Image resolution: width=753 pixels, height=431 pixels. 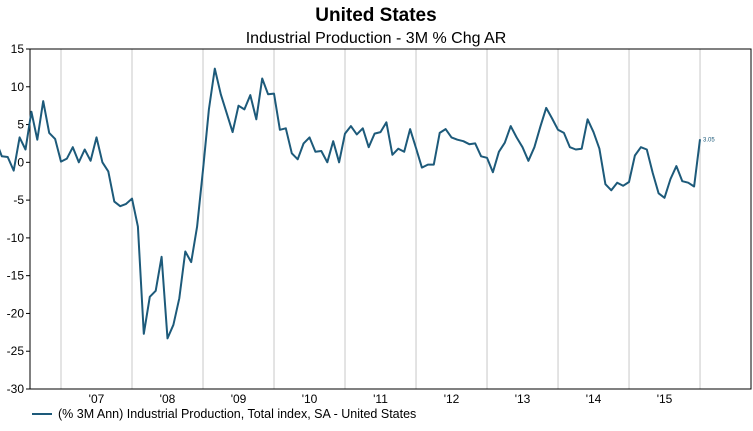 I want to click on x-axis: '07 '08 '09 '10 '11 '12 '13 '14 '15, so click(x=381, y=399).